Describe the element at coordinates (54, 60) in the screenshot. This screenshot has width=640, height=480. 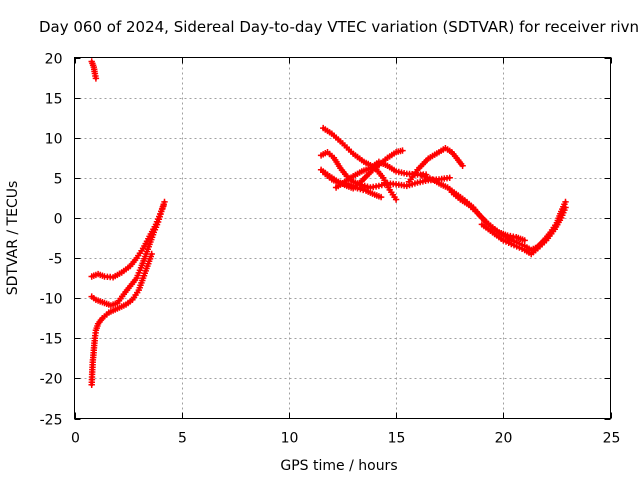
I see `y-tick-label: 20` at that location.